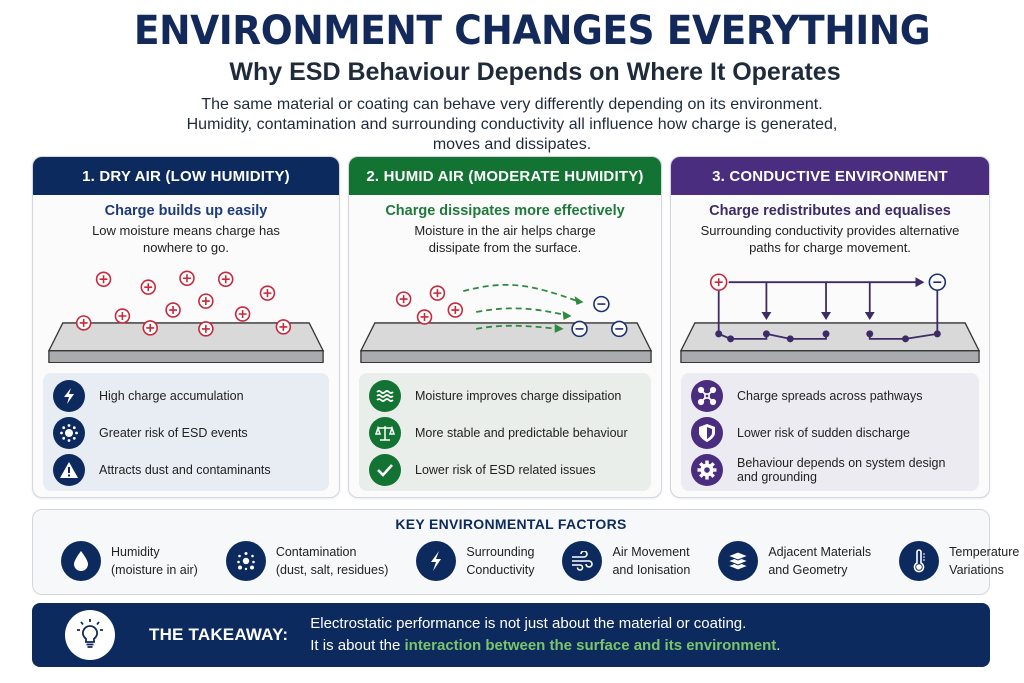 Image resolution: width=1024 pixels, height=683 pixels. Describe the element at coordinates (500, 570) in the screenshot. I see `factor-detail: Conductivity` at that location.